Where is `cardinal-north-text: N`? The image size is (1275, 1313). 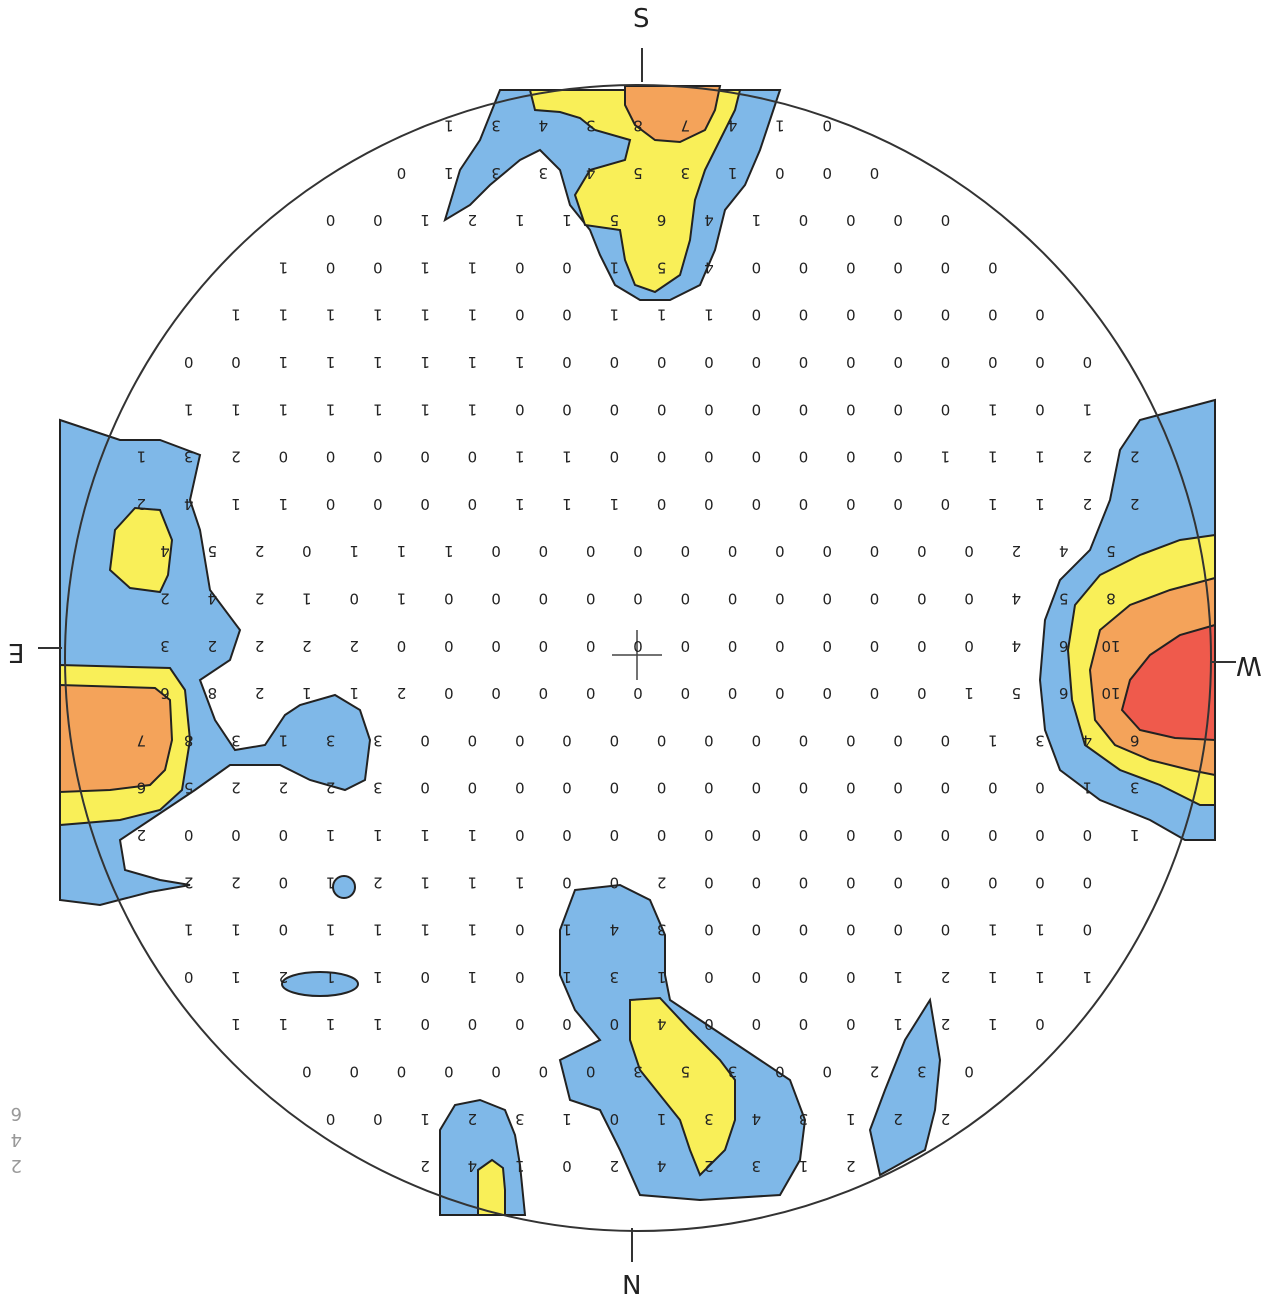 cardinal-north-text: N is located at coordinates (631, 1283).